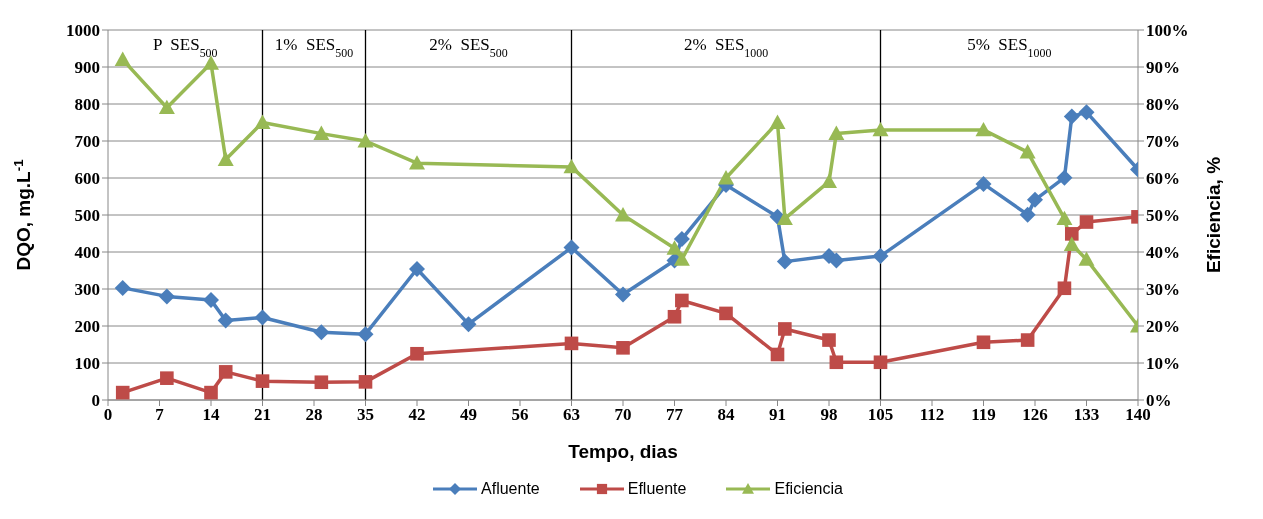  Describe the element at coordinates (1138, 415) in the screenshot. I see `x-tick-label: 140` at that location.